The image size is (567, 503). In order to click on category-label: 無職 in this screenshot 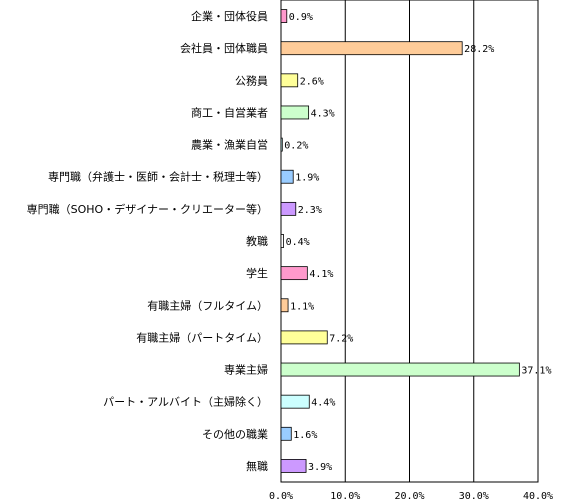, I will do `click(257, 466)`.